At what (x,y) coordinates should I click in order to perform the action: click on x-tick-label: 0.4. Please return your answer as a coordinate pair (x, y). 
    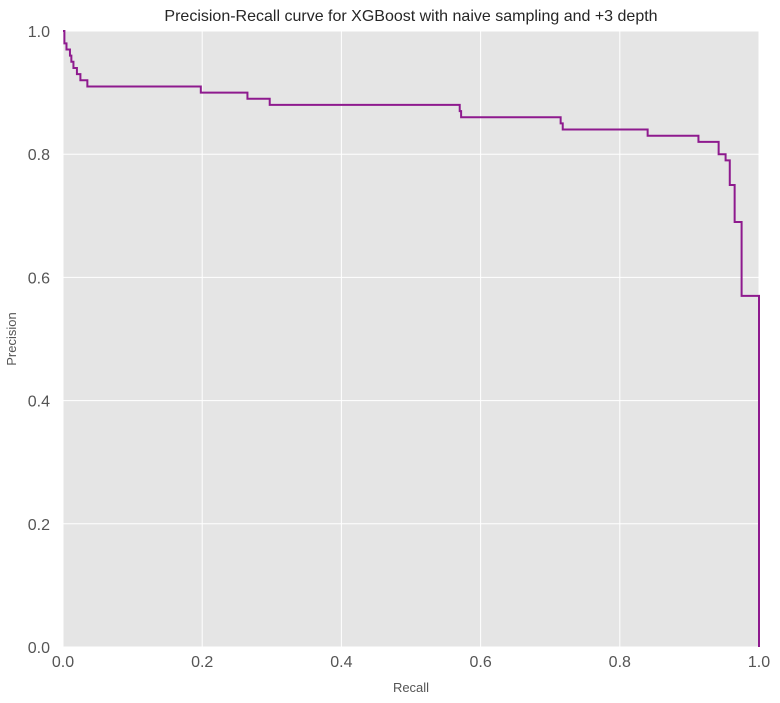
    Looking at the image, I should click on (341, 662).